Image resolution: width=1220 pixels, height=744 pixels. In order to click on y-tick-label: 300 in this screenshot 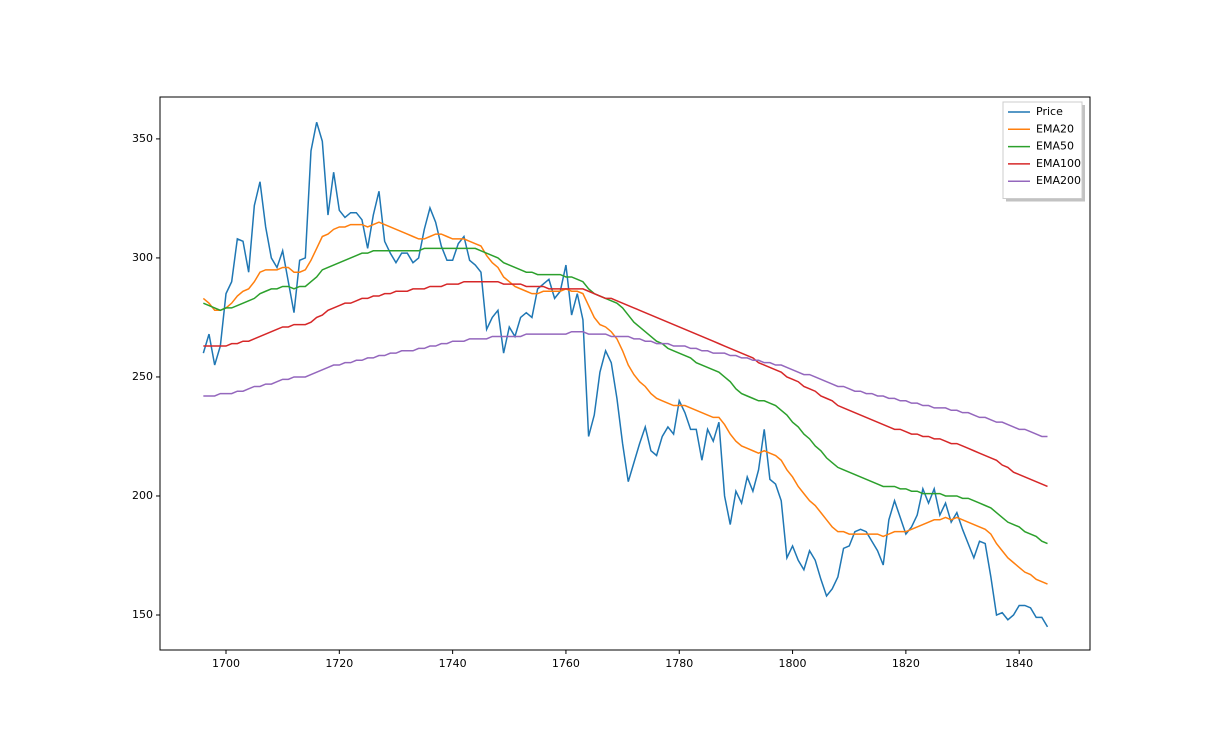, I will do `click(142, 257)`.